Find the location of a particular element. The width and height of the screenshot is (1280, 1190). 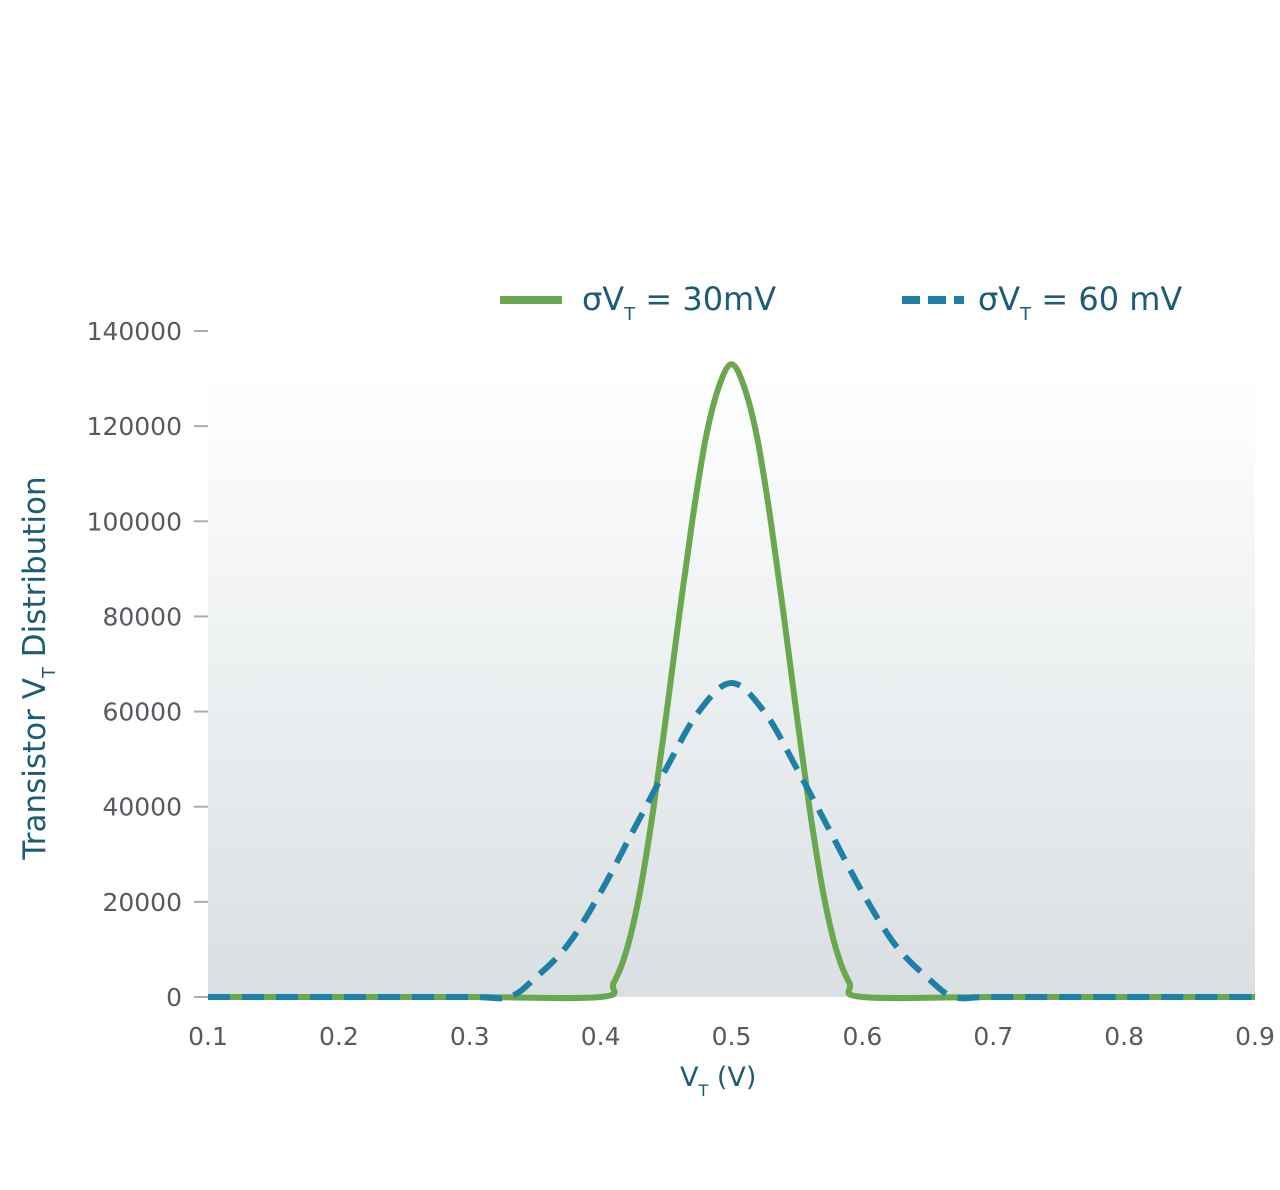

legend-label-60mv: σVT = 60 mV is located at coordinates (1080, 302).